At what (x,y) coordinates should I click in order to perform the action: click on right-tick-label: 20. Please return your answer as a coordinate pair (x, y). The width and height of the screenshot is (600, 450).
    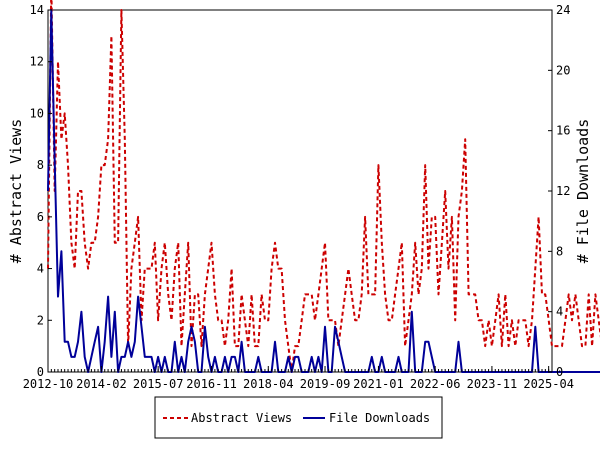
    Looking at the image, I should click on (563, 70).